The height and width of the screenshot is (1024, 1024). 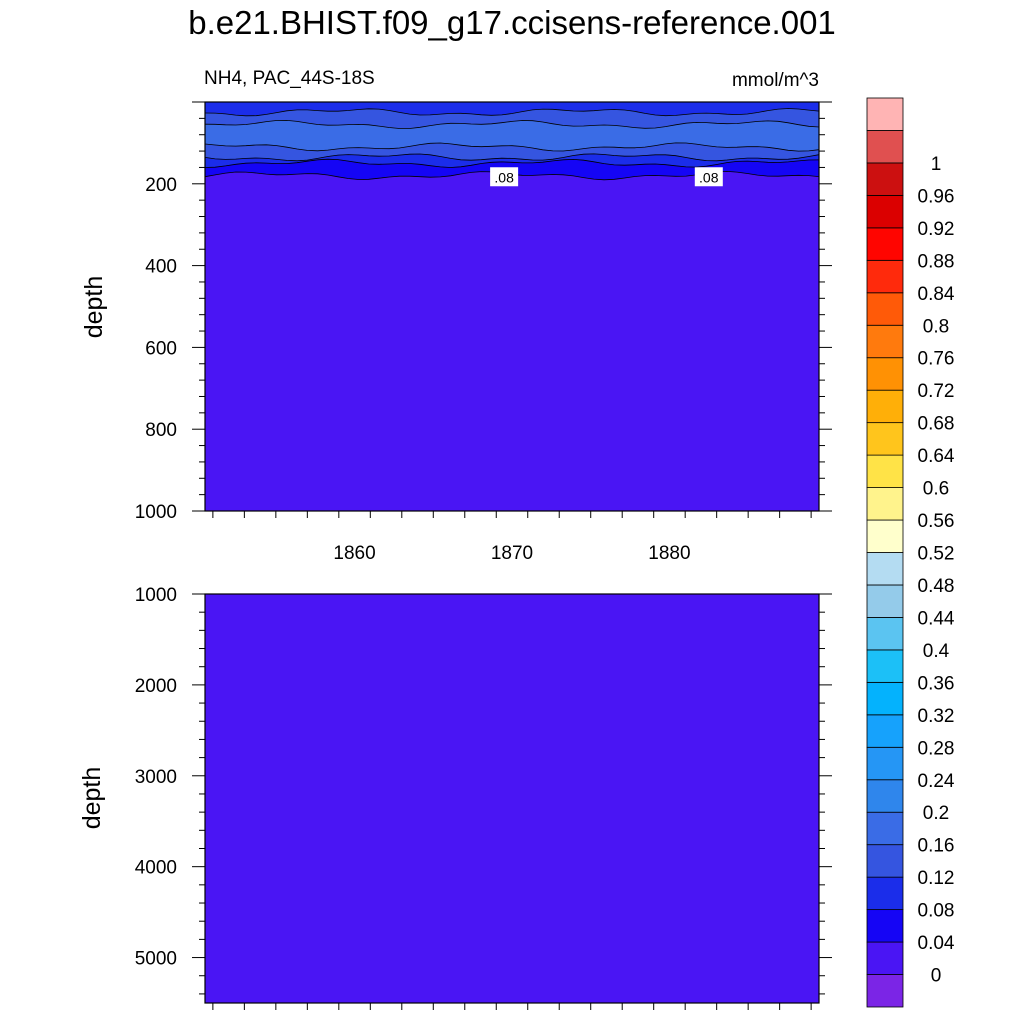 What do you see at coordinates (161, 185) in the screenshot?
I see `y-tick-label: 200` at bounding box center [161, 185].